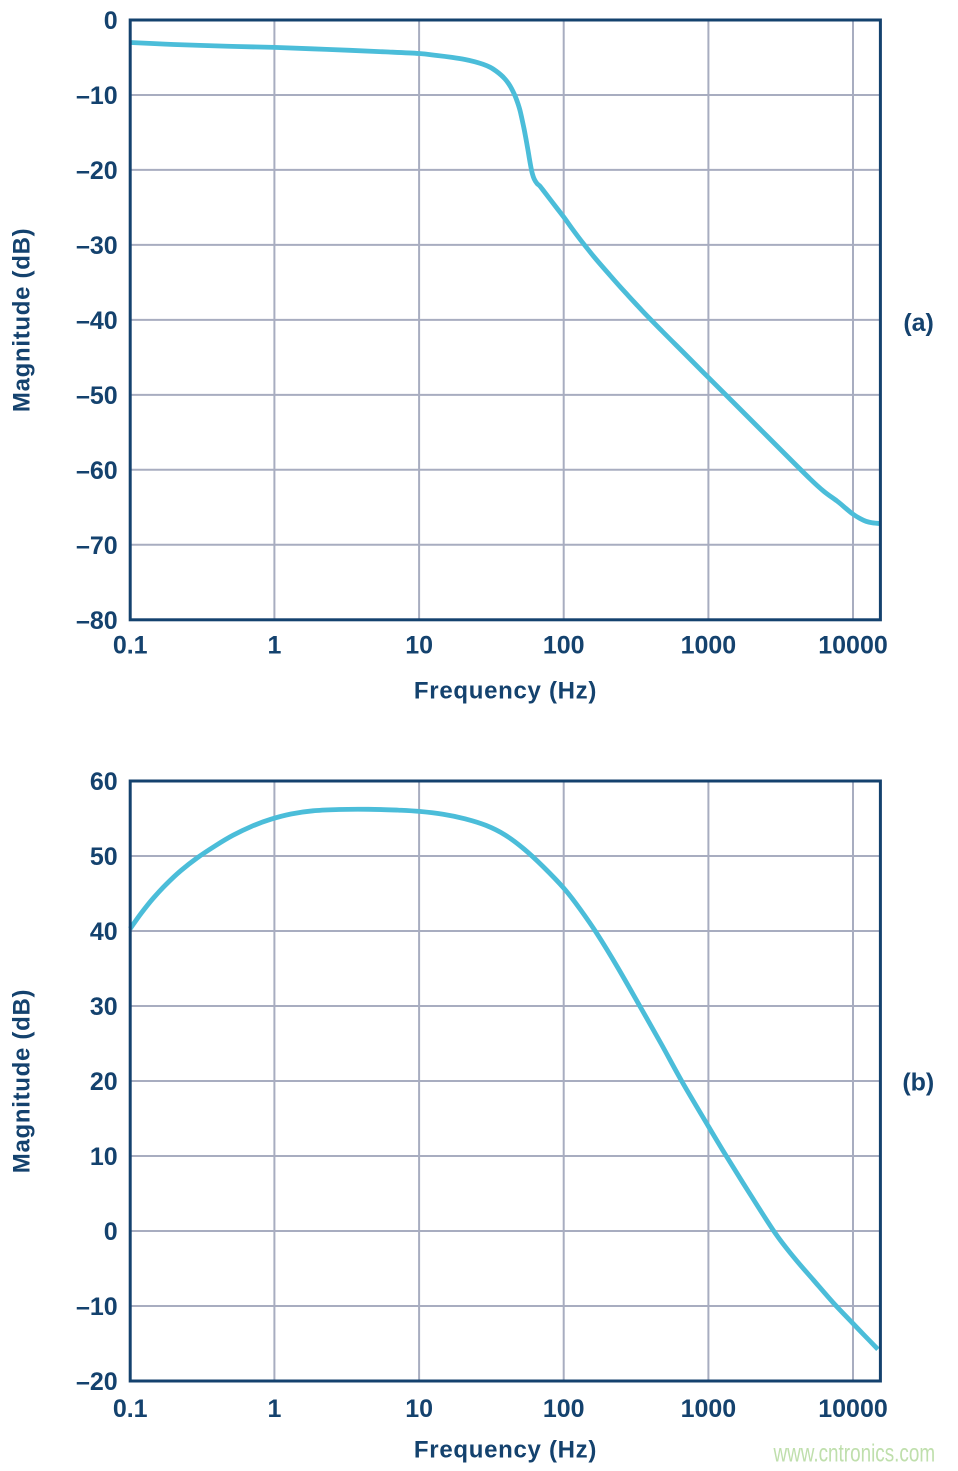 The height and width of the screenshot is (1471, 958). I want to click on svg-text: –50, so click(97, 396).